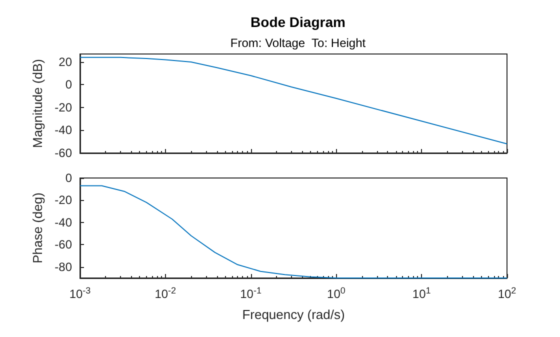 Image resolution: width=560 pixels, height=337 pixels. I want to click on chart-title: Bode Diagram, so click(298, 22).